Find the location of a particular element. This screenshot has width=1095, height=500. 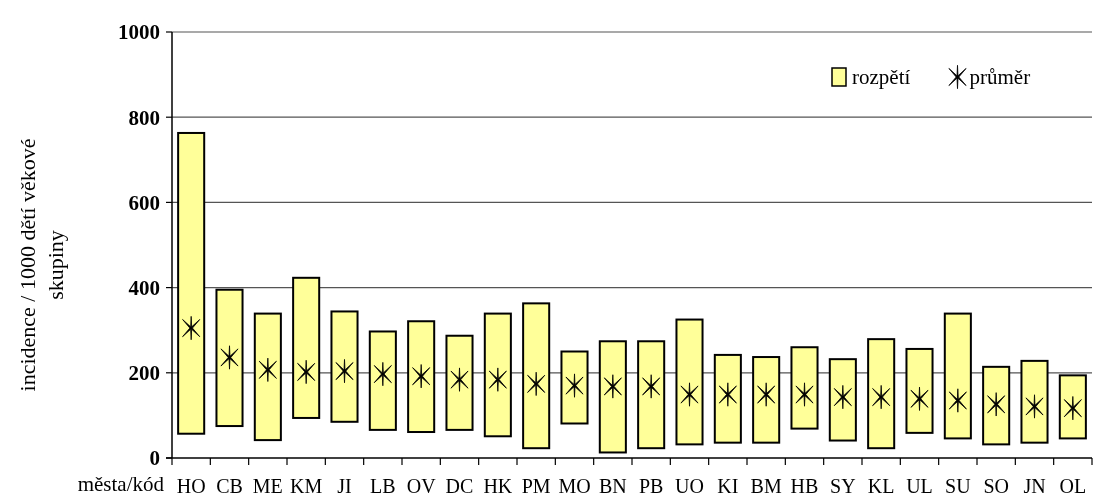

x-tick-label: SU is located at coordinates (958, 486).